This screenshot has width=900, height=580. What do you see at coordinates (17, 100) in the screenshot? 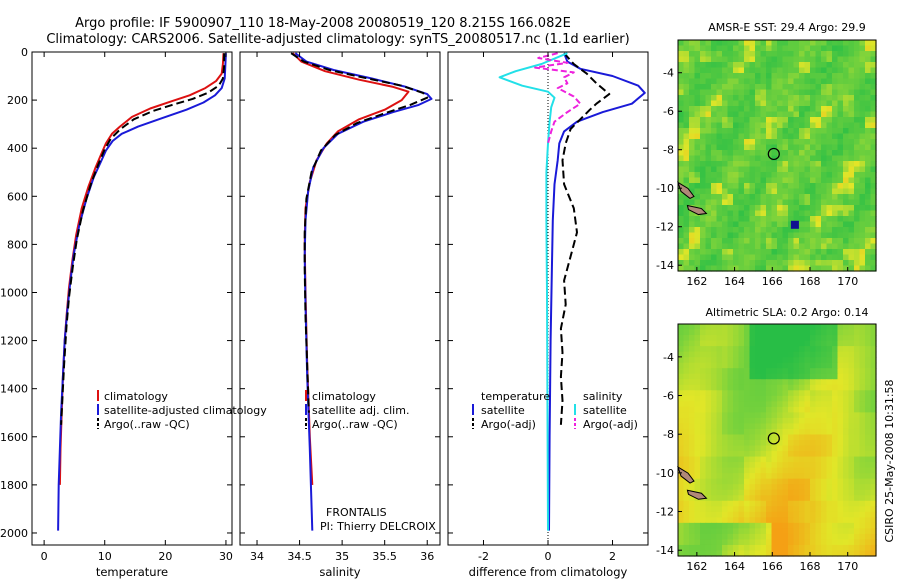
I see `y-tick-label: 200` at bounding box center [17, 100].